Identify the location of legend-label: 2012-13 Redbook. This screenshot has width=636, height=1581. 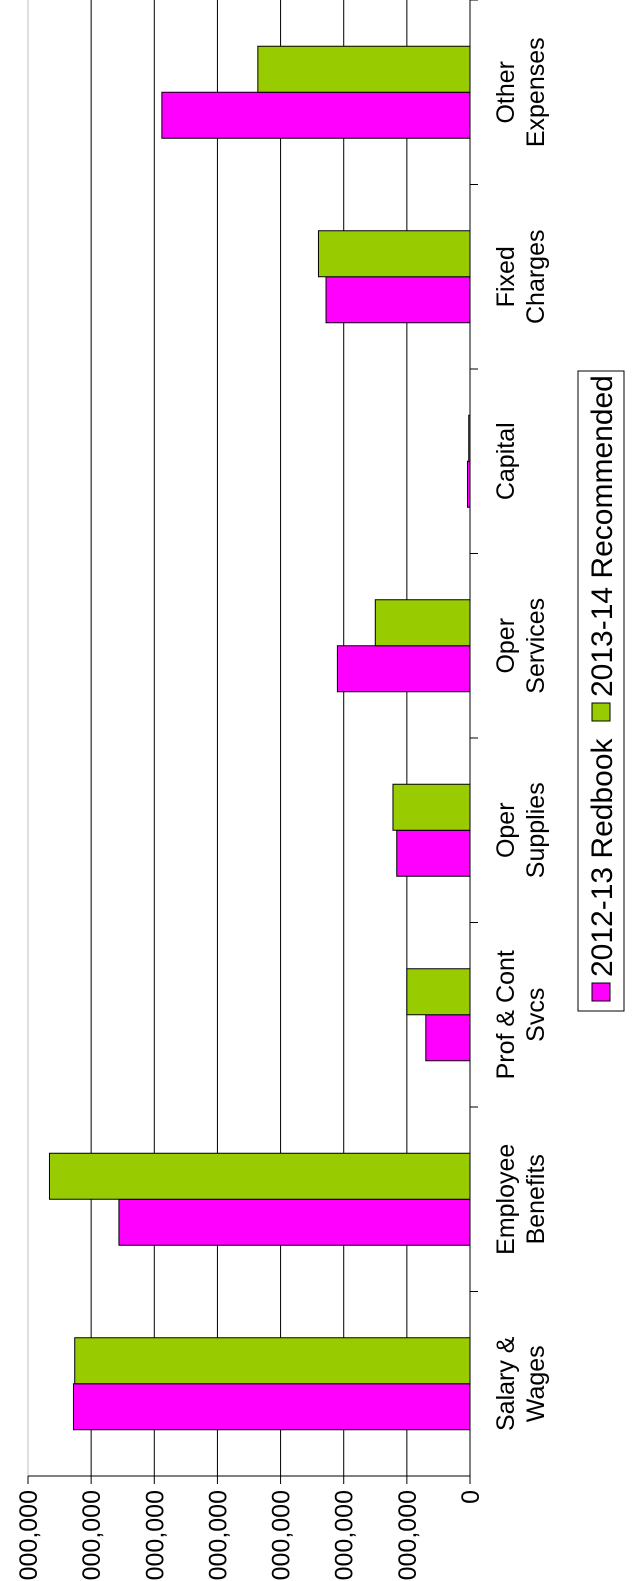
(602, 857).